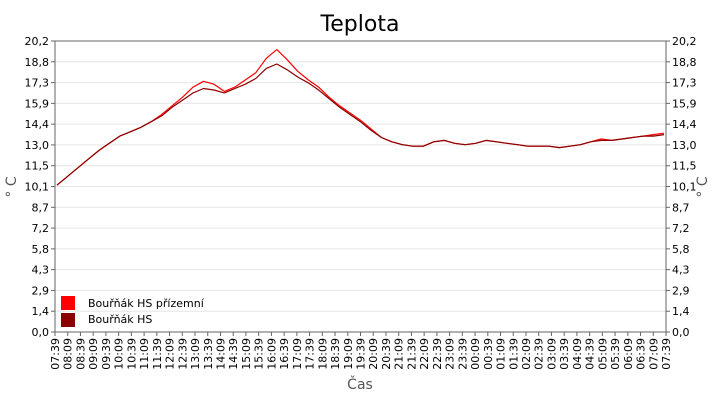 The height and width of the screenshot is (405, 720). I want to click on y-tick-label-left: 17,3, so click(37, 83).